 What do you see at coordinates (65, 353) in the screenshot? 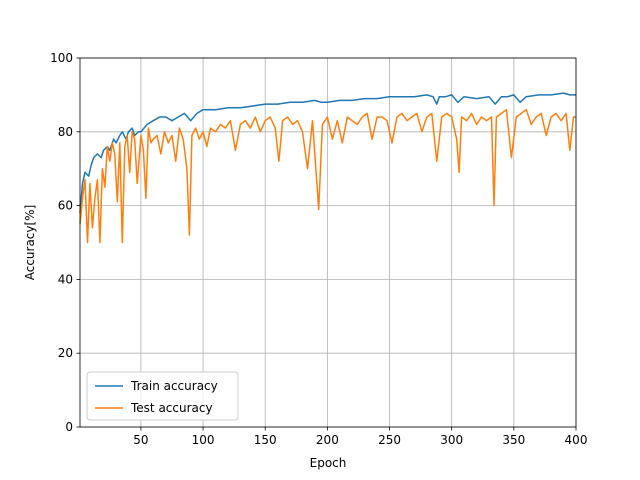
I see `y-tick-label: 20` at bounding box center [65, 353].